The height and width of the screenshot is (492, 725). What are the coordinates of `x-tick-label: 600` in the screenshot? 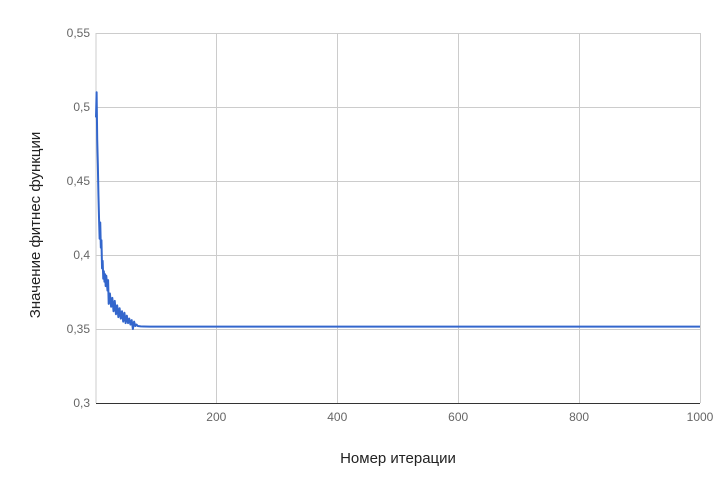 It's located at (458, 417).